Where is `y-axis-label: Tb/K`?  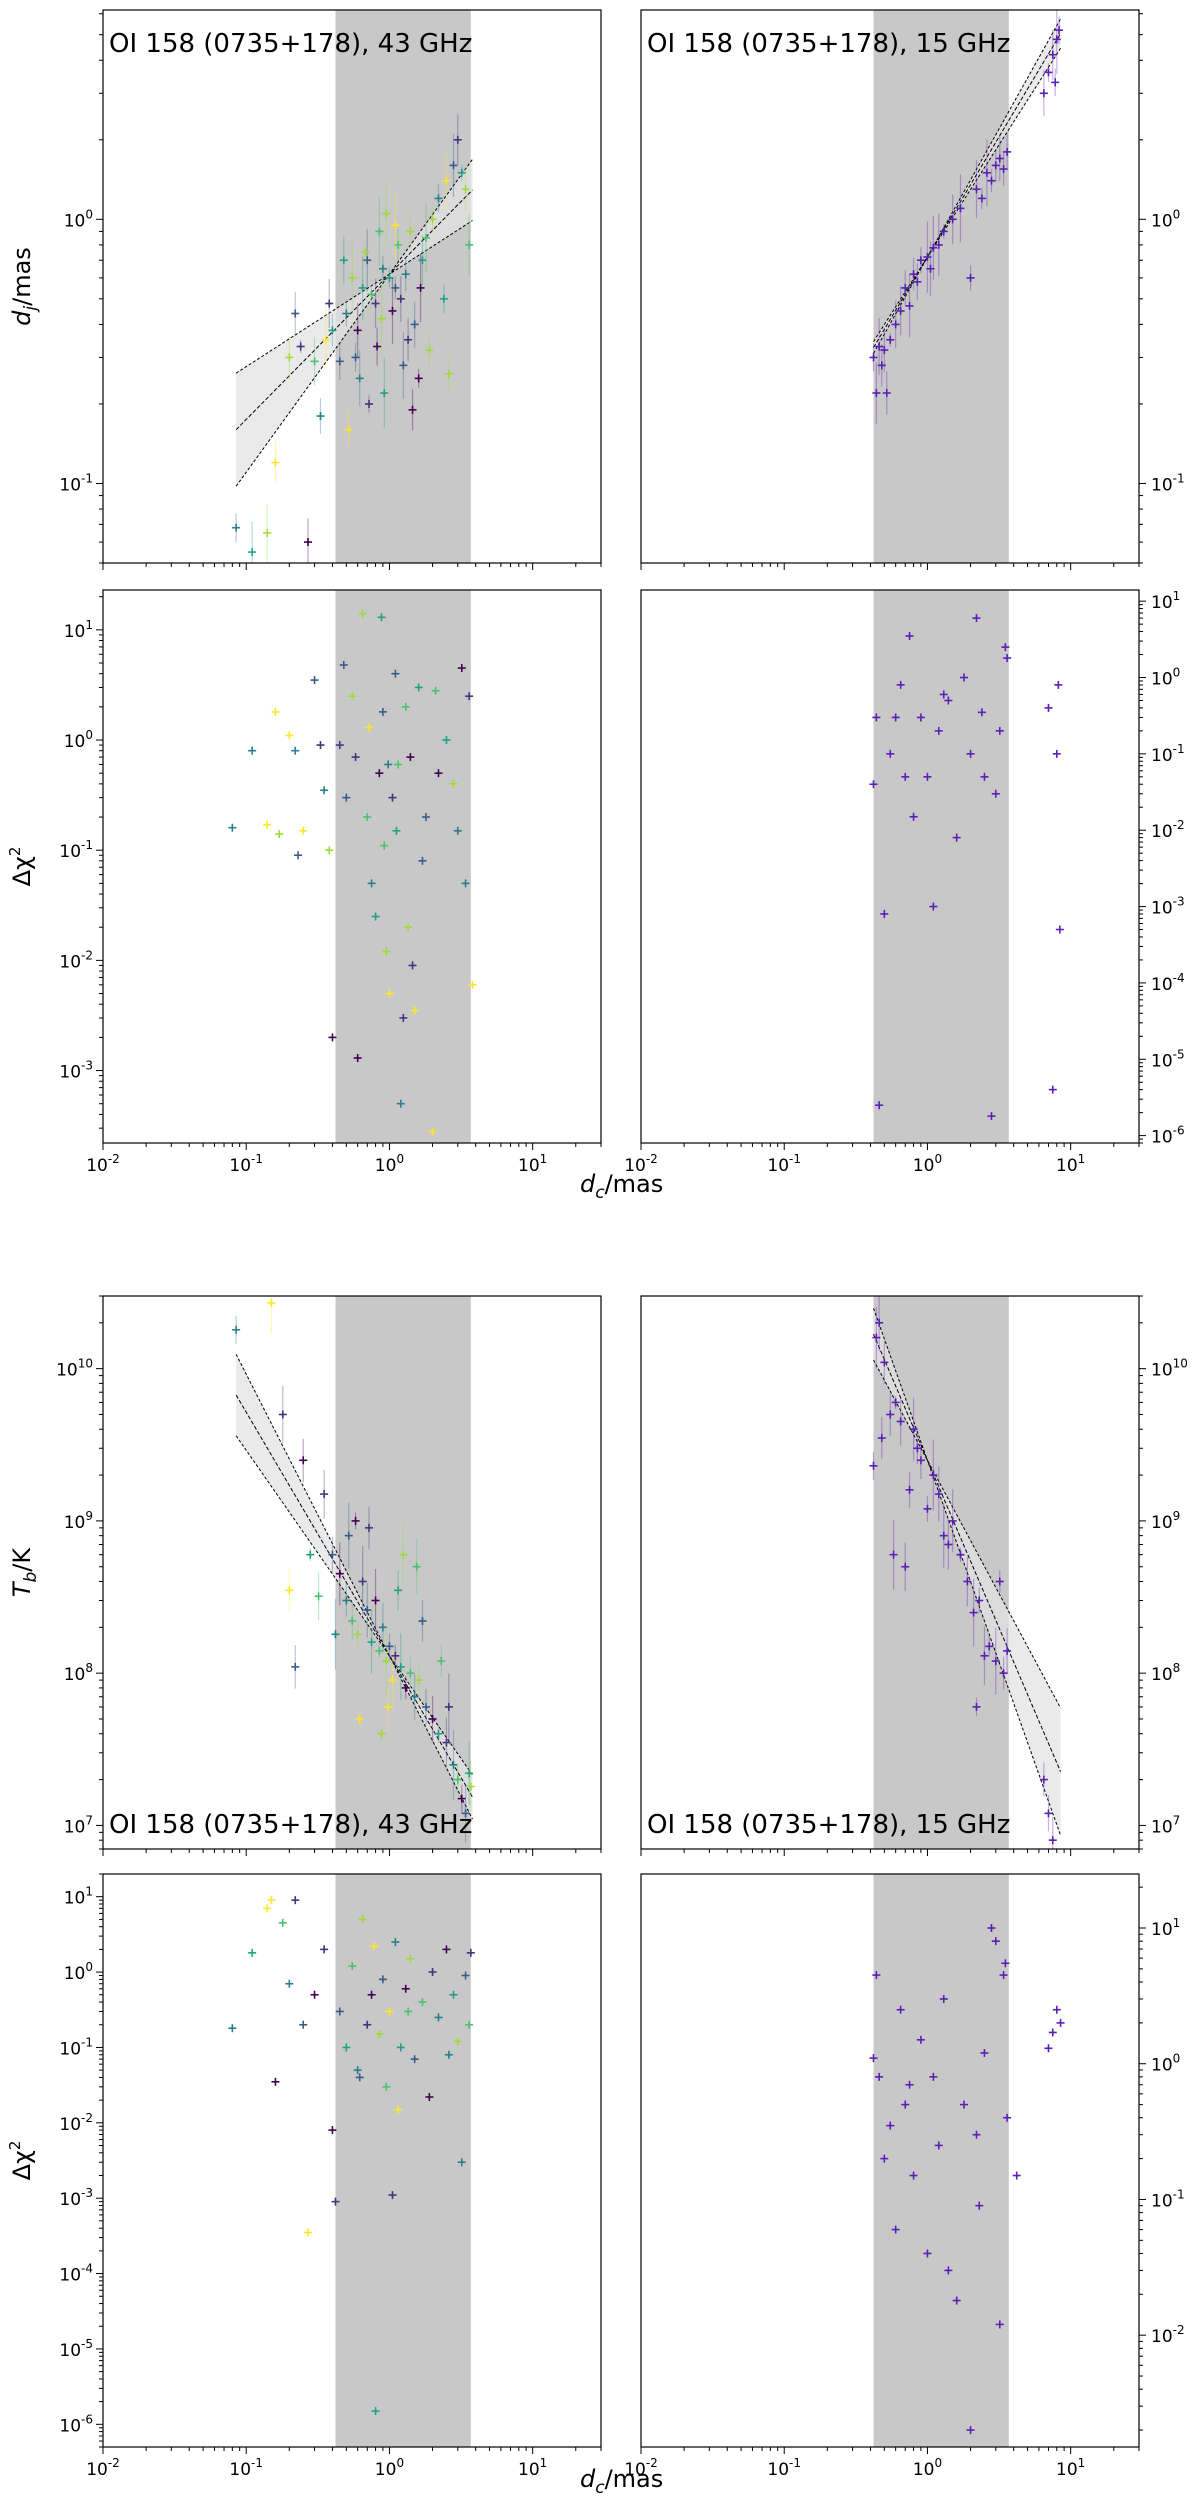 y-axis-label: Tb/K is located at coordinates (24, 1572).